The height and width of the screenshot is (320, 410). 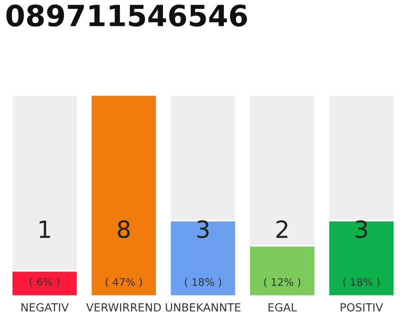 What do you see at coordinates (124, 283) in the screenshot?
I see `annotation: ( 47% )` at bounding box center [124, 283].